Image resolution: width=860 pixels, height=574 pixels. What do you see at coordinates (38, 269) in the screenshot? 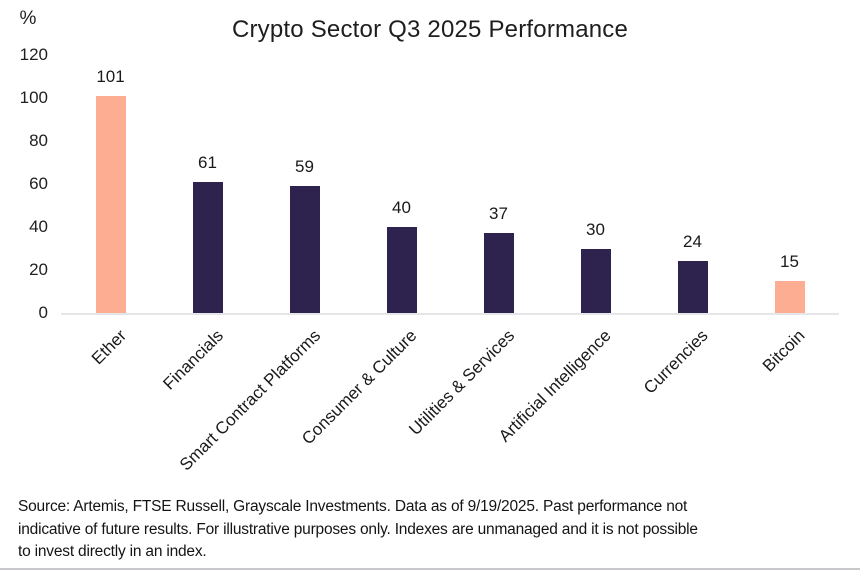
I see `y-tick-label: 20` at bounding box center [38, 269].